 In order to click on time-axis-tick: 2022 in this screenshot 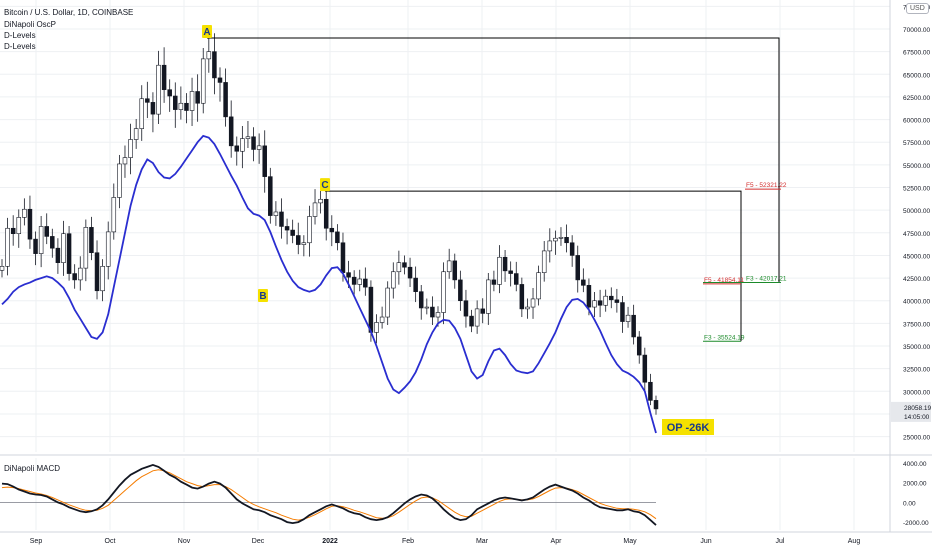, I will do `click(330, 541)`.